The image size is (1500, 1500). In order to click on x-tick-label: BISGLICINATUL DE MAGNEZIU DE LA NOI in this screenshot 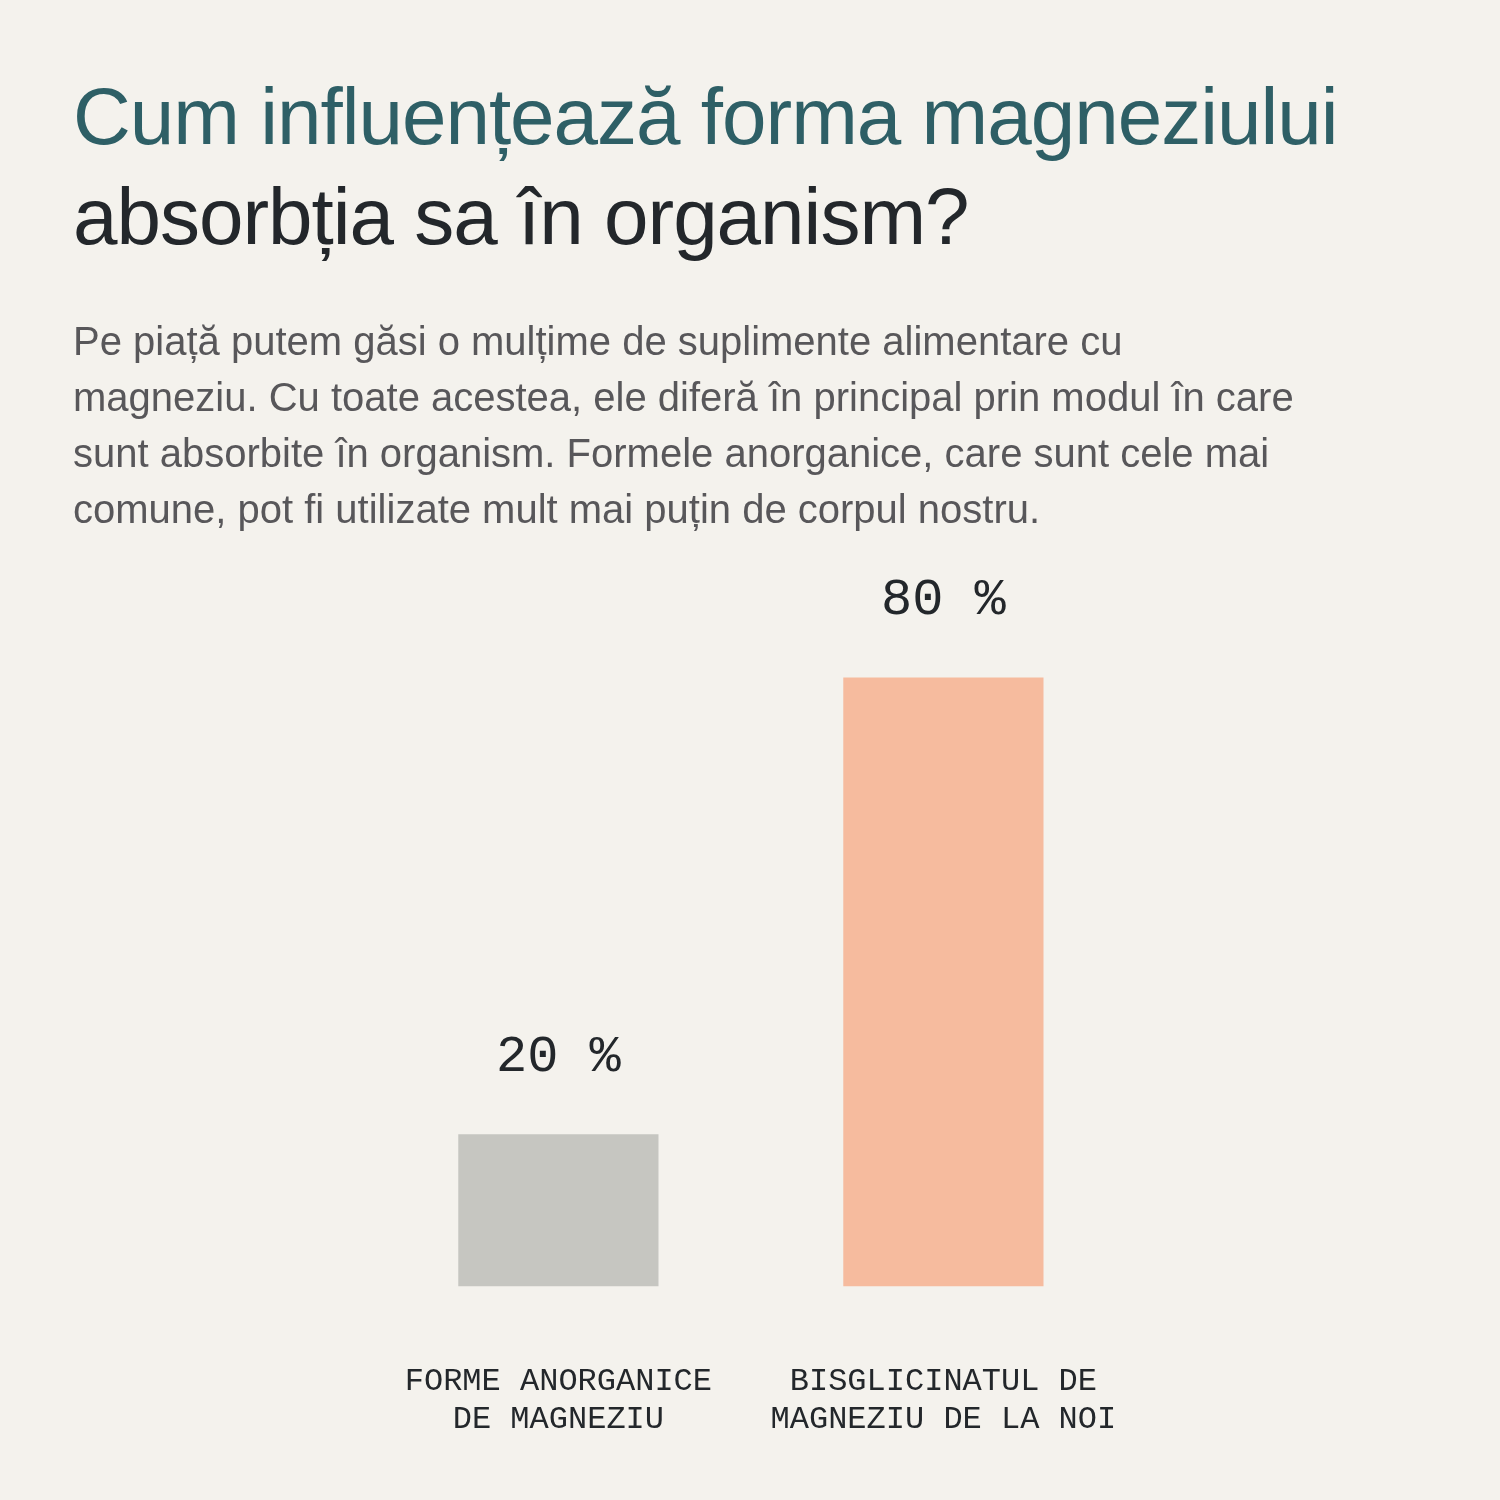, I will do `click(943, 1400)`.